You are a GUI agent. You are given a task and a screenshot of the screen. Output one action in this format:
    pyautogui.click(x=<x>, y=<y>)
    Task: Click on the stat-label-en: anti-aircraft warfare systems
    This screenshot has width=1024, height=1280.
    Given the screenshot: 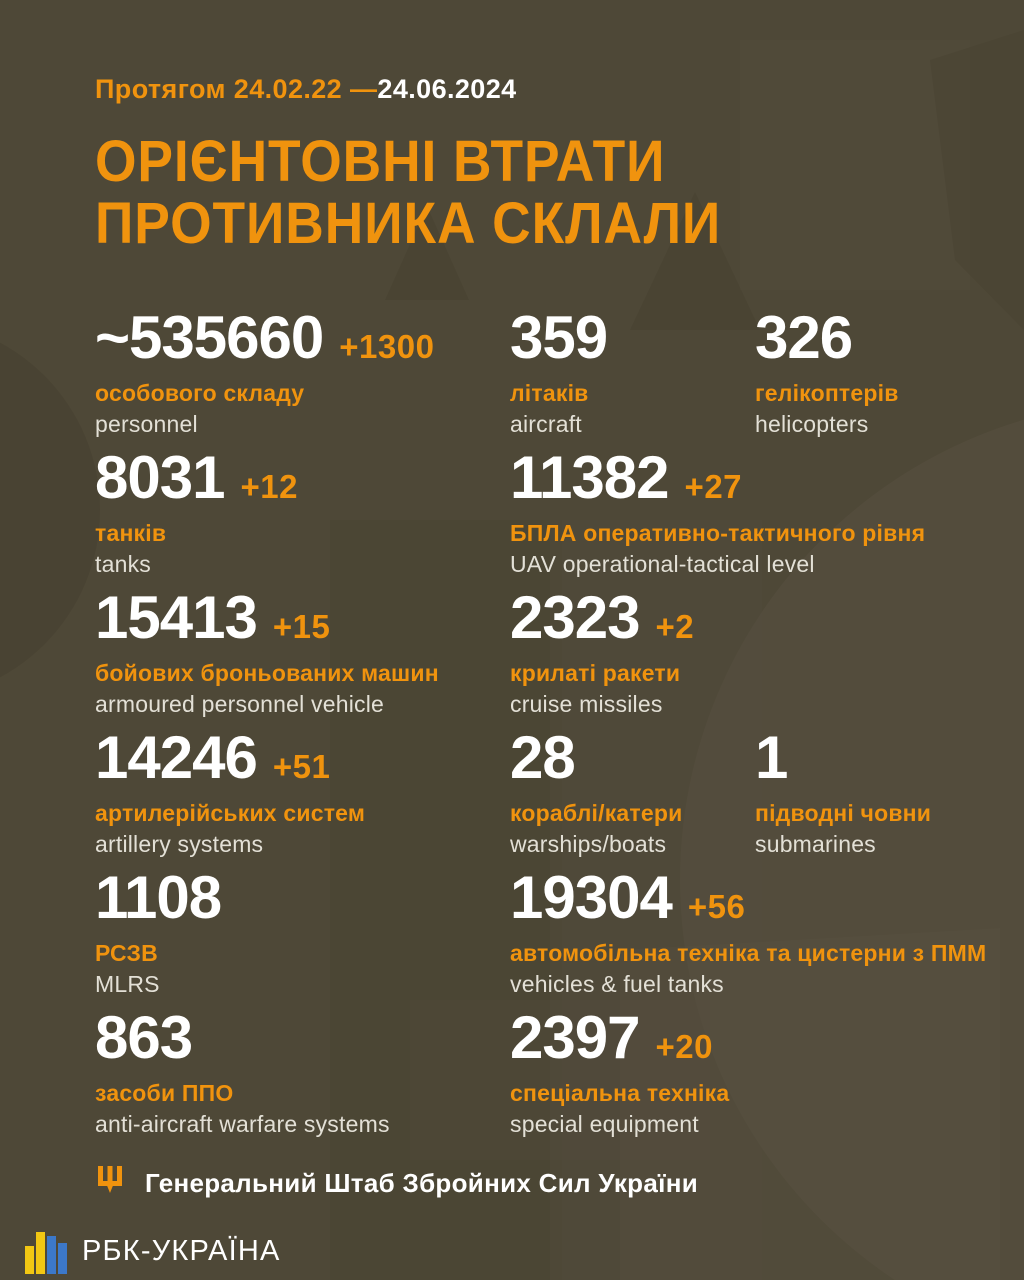 What is the action you would take?
    pyautogui.click(x=242, y=1124)
    